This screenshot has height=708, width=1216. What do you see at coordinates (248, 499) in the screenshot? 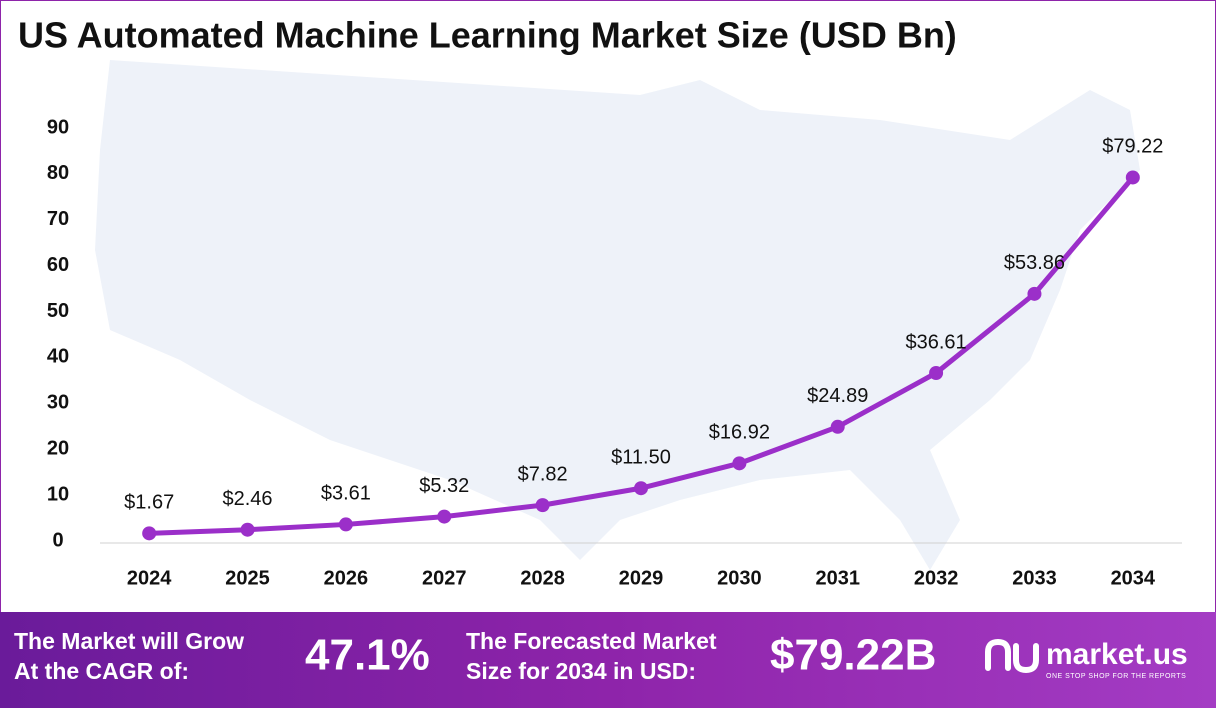
I see `value-label: $2.46` at bounding box center [248, 499].